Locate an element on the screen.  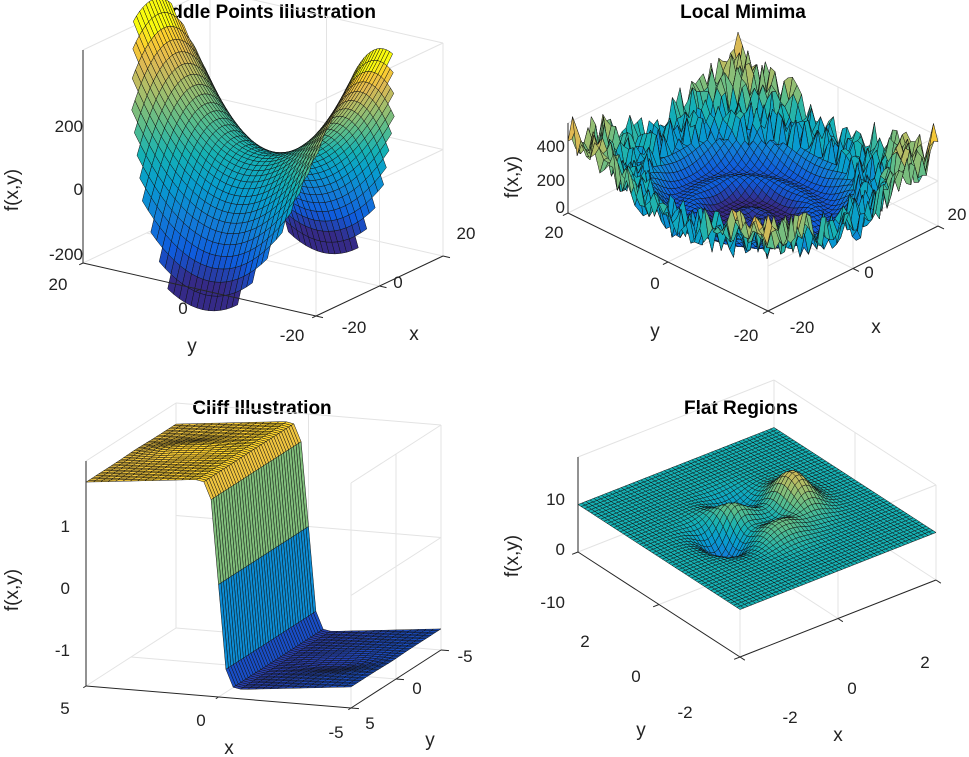
z-tick-label: 1 is located at coordinates (65, 526).